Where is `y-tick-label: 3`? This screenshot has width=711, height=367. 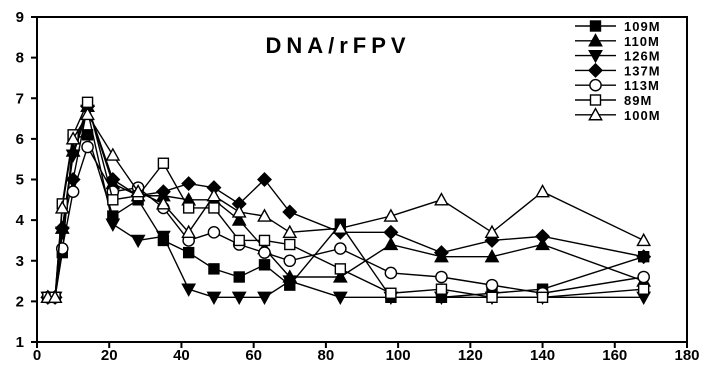
y-tick-label: 3 is located at coordinates (20, 261).